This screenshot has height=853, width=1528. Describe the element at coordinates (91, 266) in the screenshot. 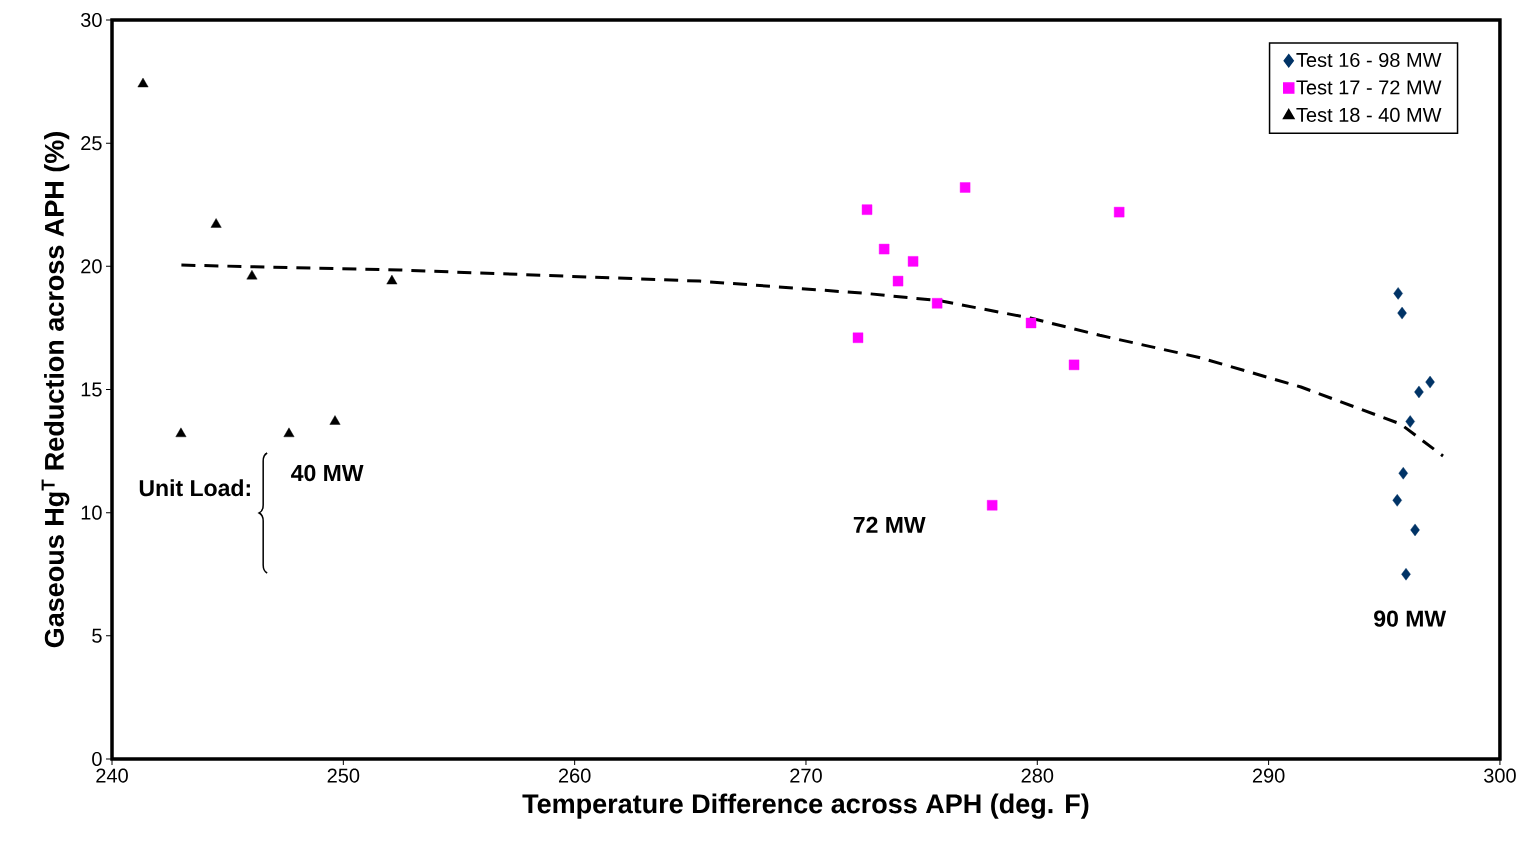

I see `y-tick-label: 20` at that location.